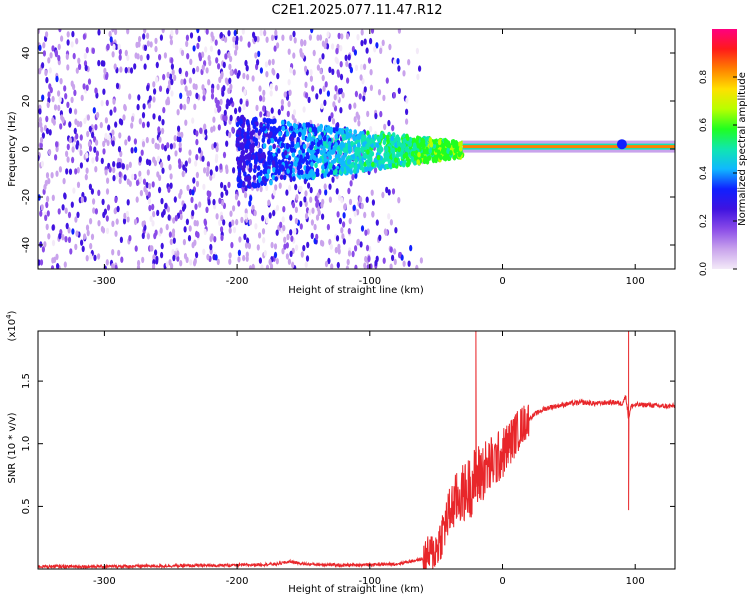  What do you see at coordinates (704, 221) in the screenshot?
I see `colorbar-tick-label: 0.2` at bounding box center [704, 221].